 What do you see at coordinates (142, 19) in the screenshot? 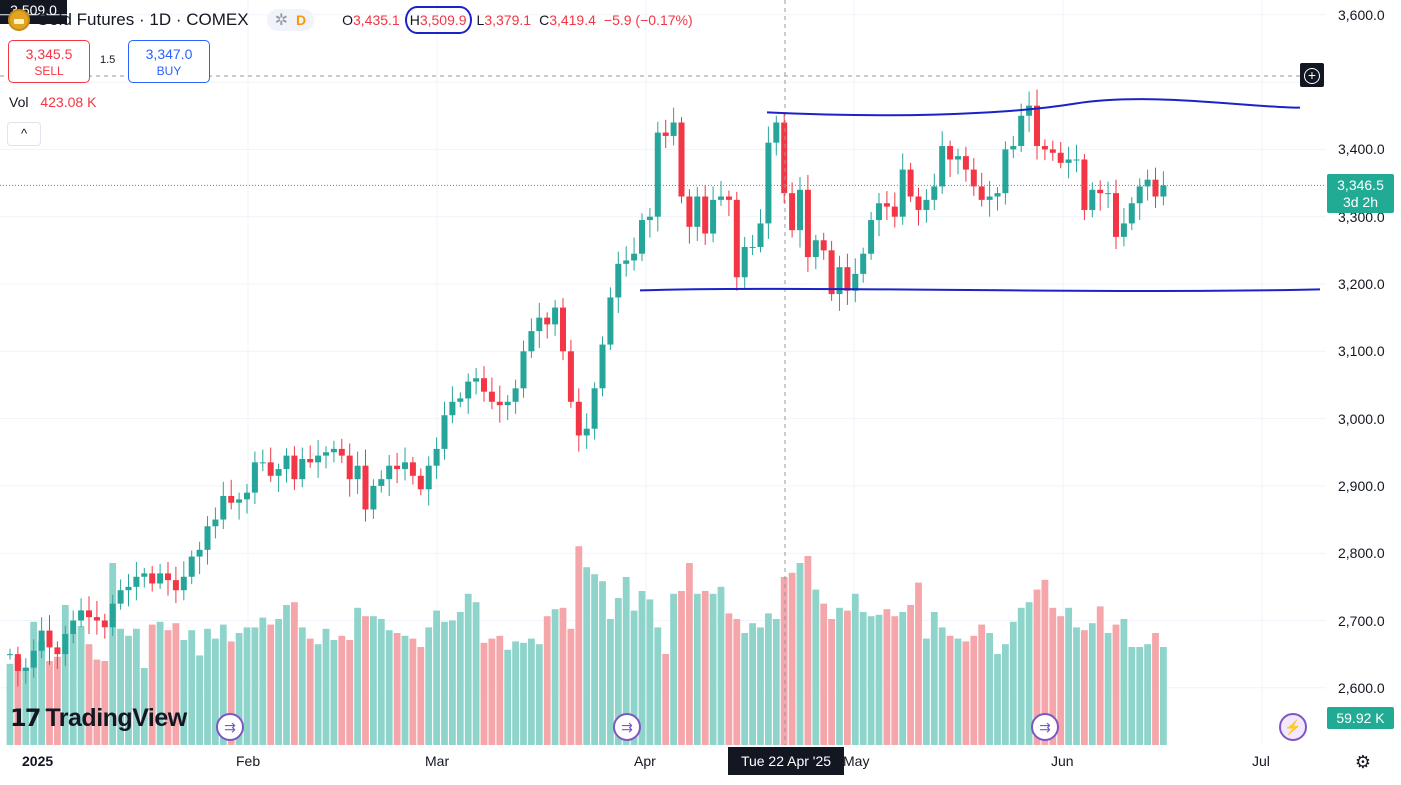
I see `symbol-title: Gold Futures · 1D · COMEX` at bounding box center [142, 19].